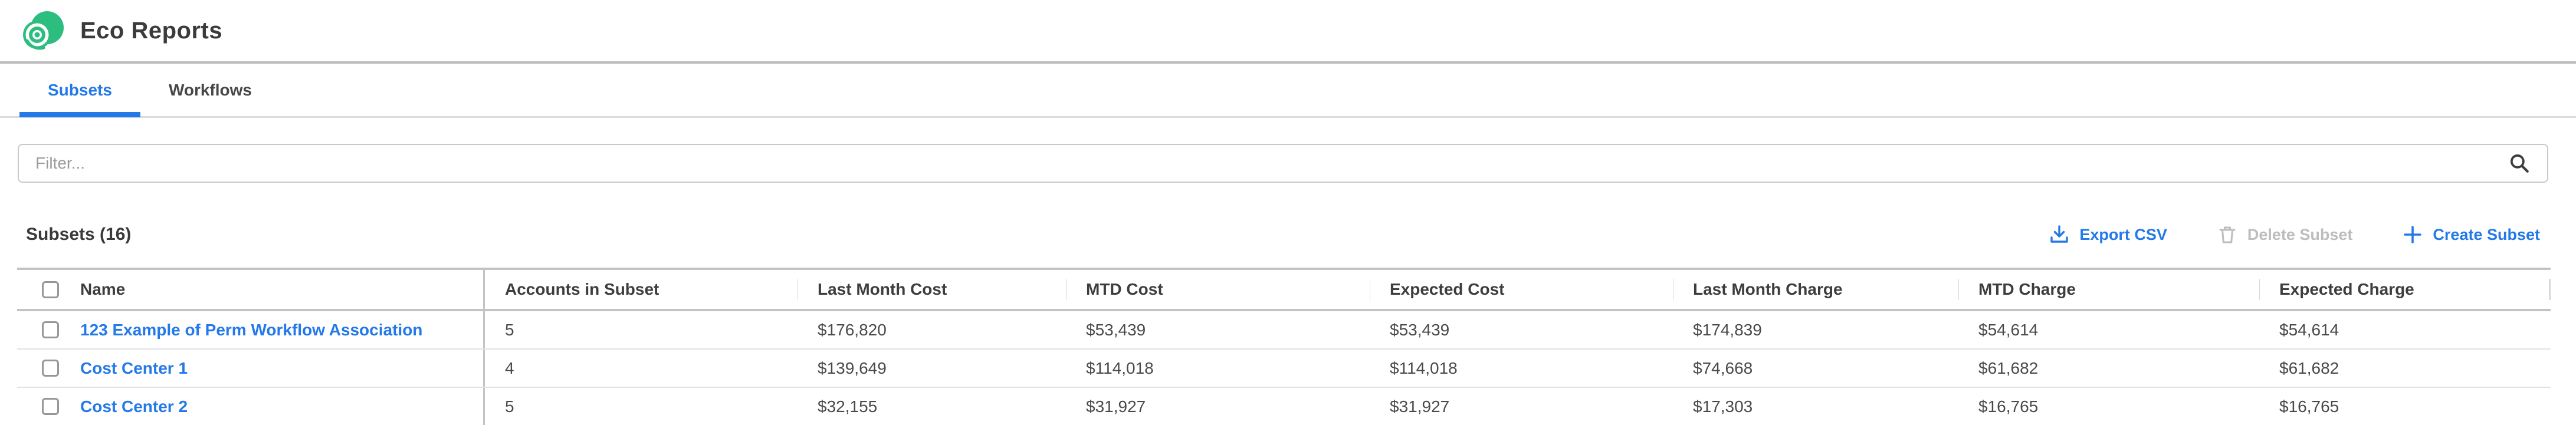 The image size is (2576, 425). I want to click on last-month-charge-cell: $17,303, so click(1723, 406).